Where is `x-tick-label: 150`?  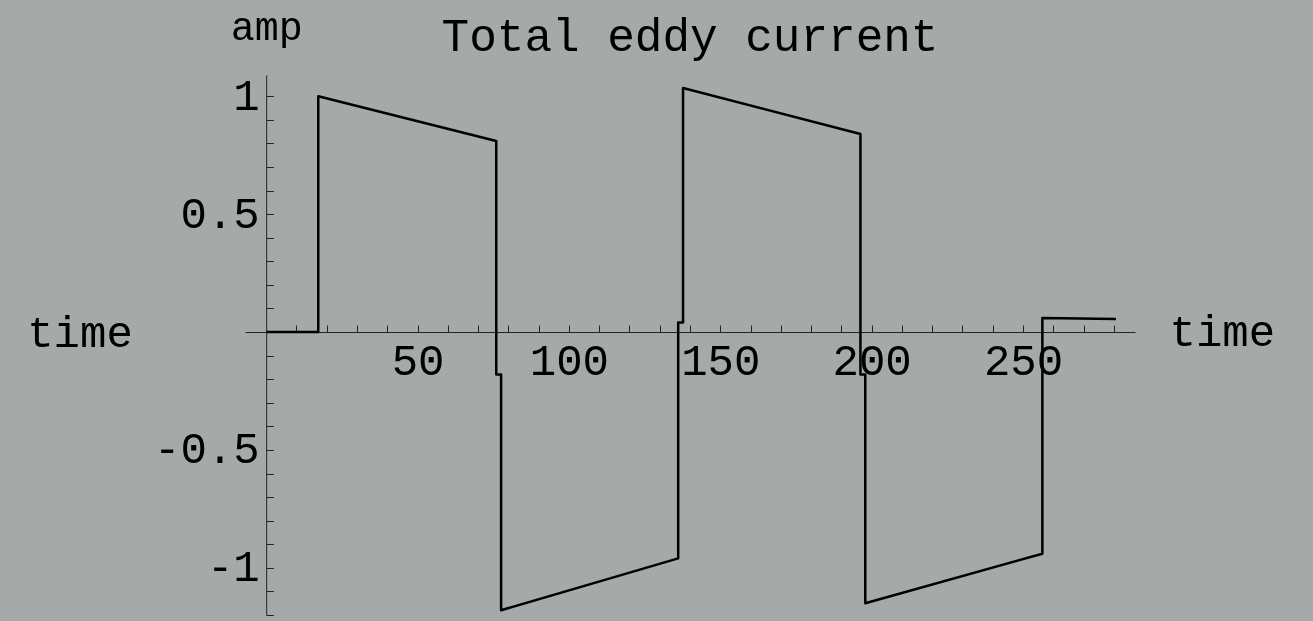
x-tick-label: 150 is located at coordinates (721, 362).